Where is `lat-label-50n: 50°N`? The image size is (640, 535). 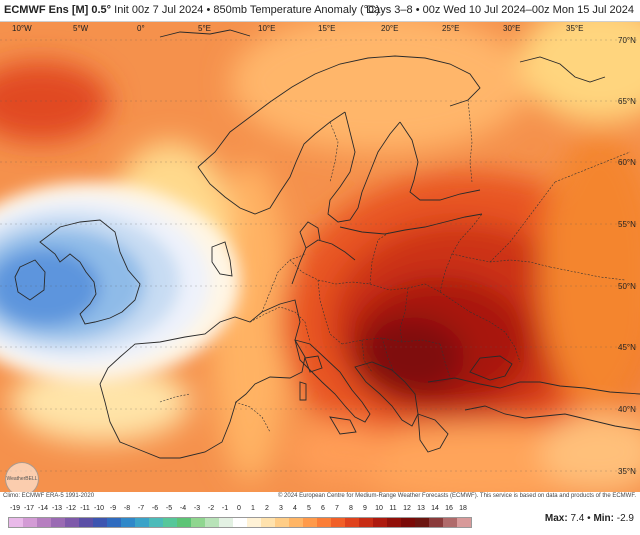 lat-label-50n: 50°N is located at coordinates (627, 286).